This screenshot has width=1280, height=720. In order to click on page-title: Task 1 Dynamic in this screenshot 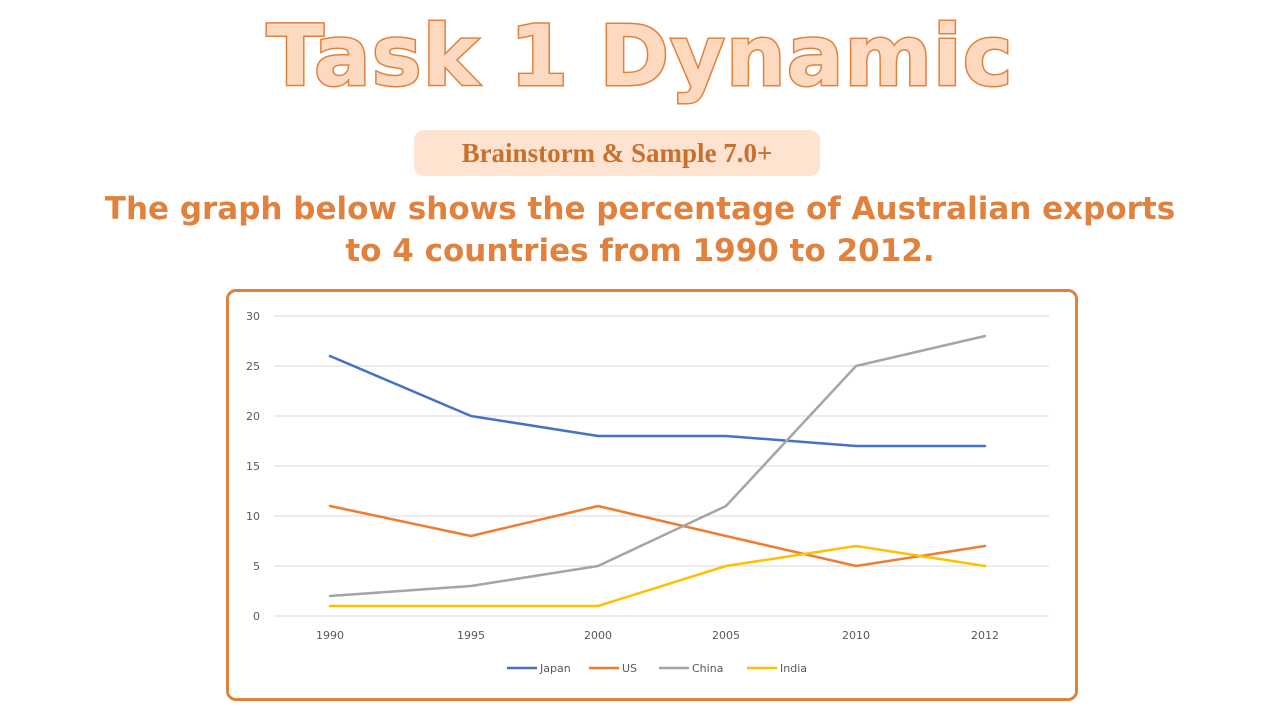, I will do `click(639, 56)`.